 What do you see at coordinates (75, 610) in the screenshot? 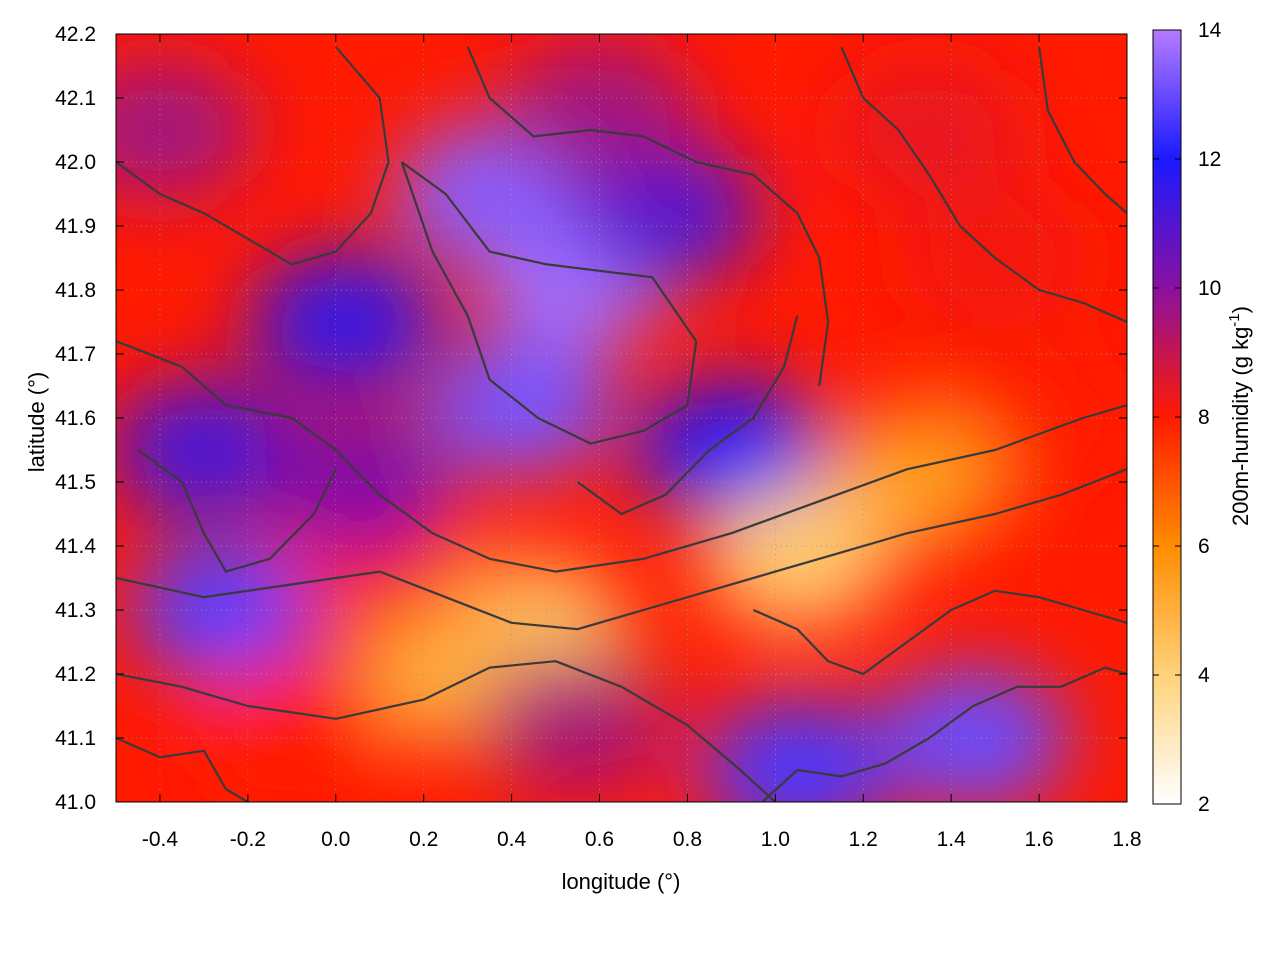
I see `y-tick-label: 41.3` at bounding box center [75, 610].